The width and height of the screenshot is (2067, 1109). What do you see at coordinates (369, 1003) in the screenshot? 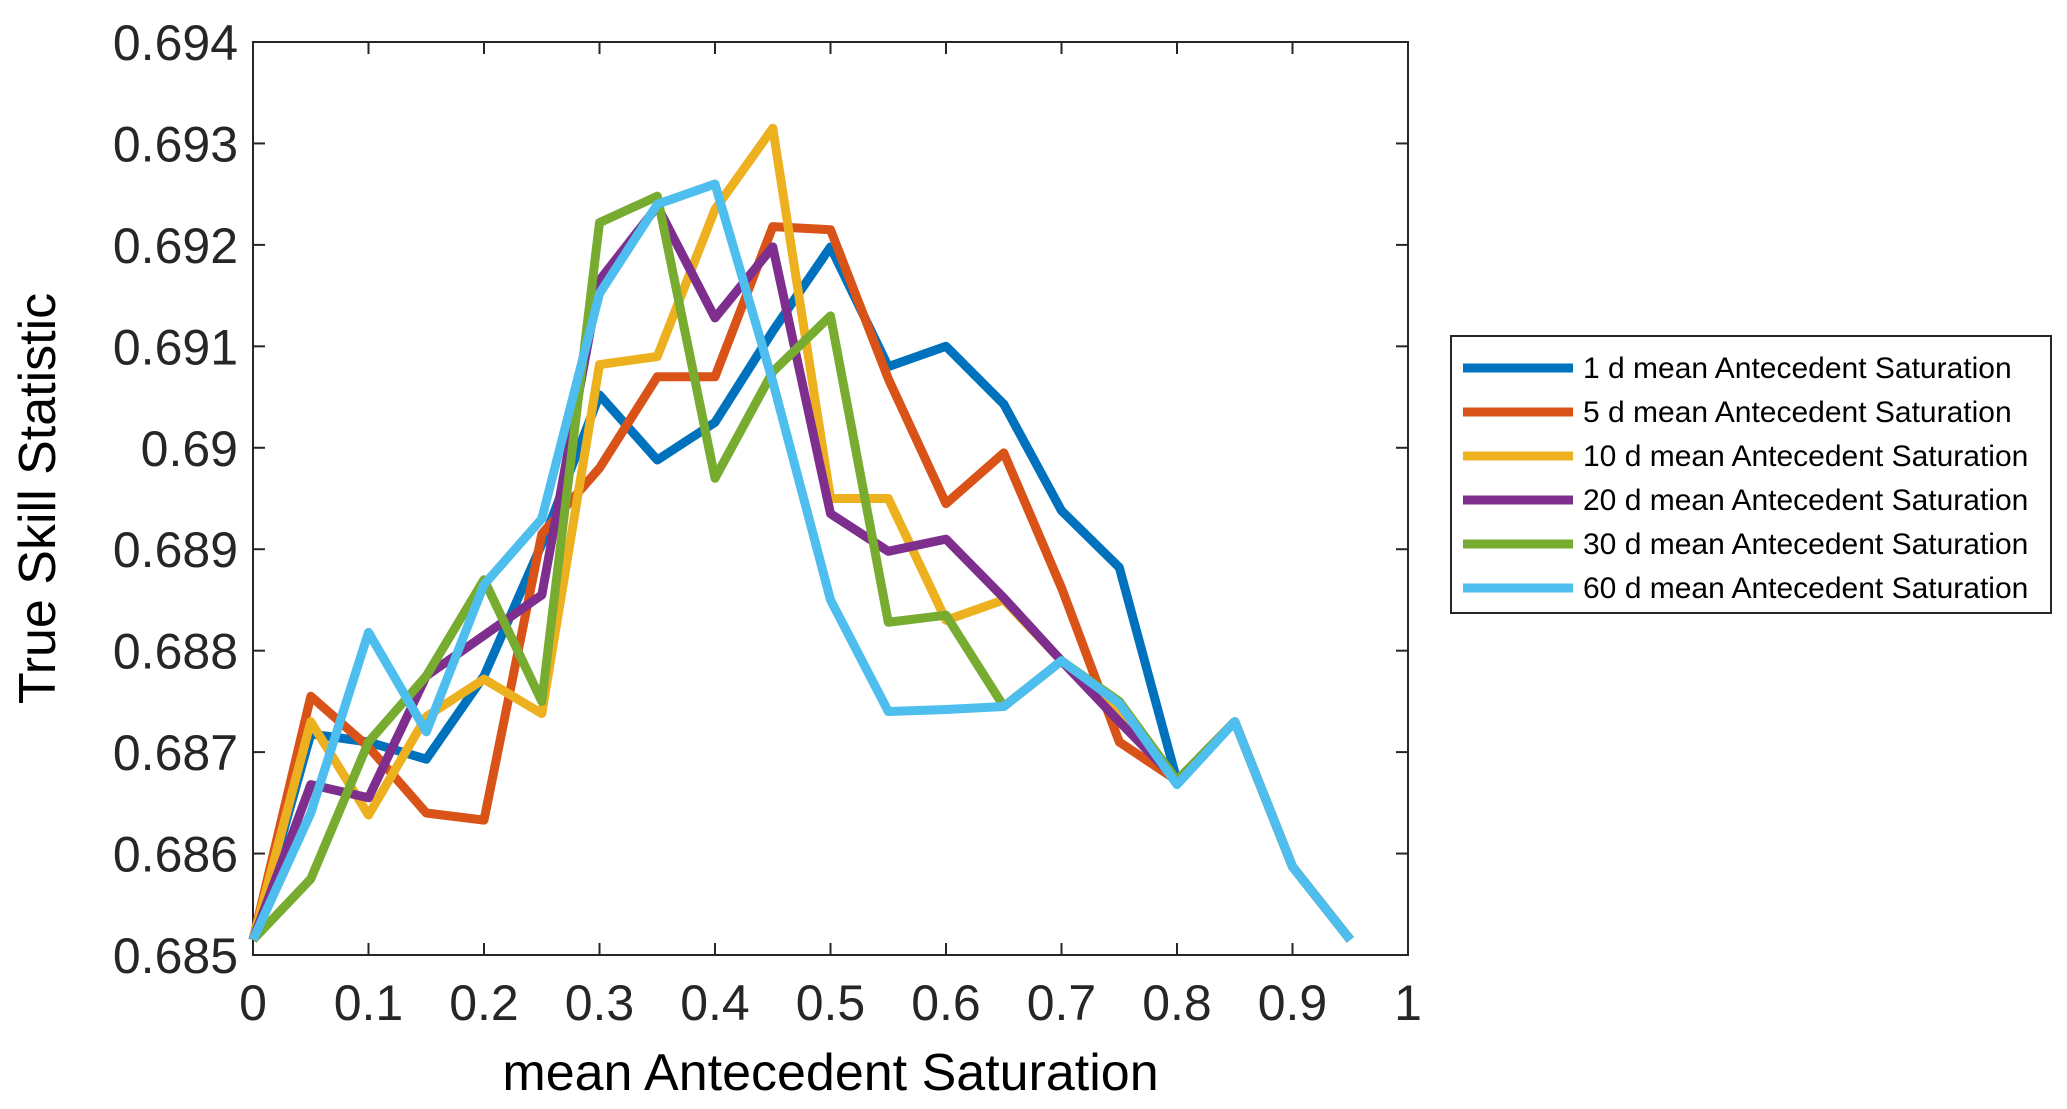
I see `x-tick-label: 0.1` at bounding box center [369, 1003].